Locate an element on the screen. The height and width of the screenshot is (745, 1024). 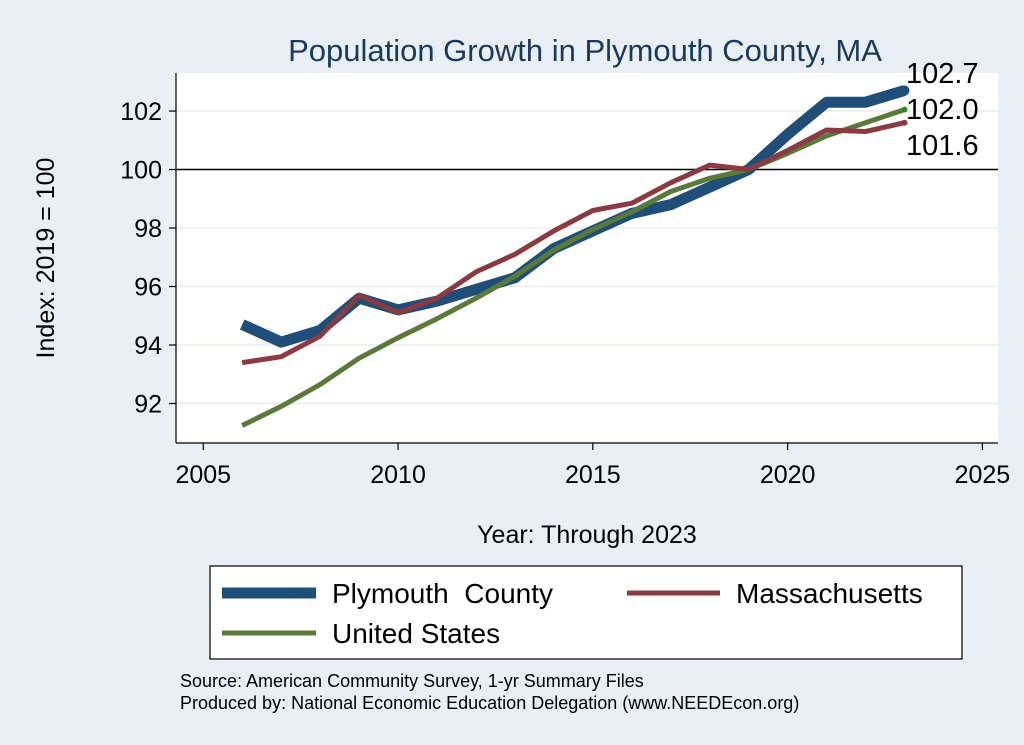
x-tick-label-2005: 2005 is located at coordinates (203, 475).